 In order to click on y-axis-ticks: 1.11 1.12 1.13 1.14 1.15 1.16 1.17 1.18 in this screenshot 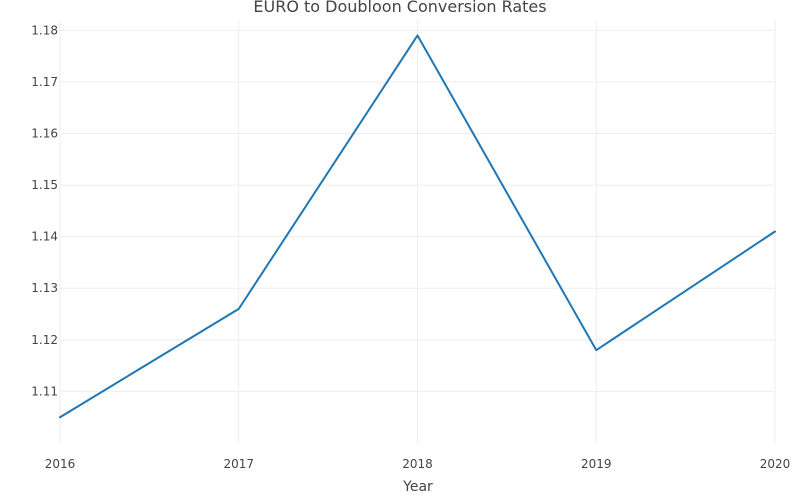, I will do `click(44, 210)`.